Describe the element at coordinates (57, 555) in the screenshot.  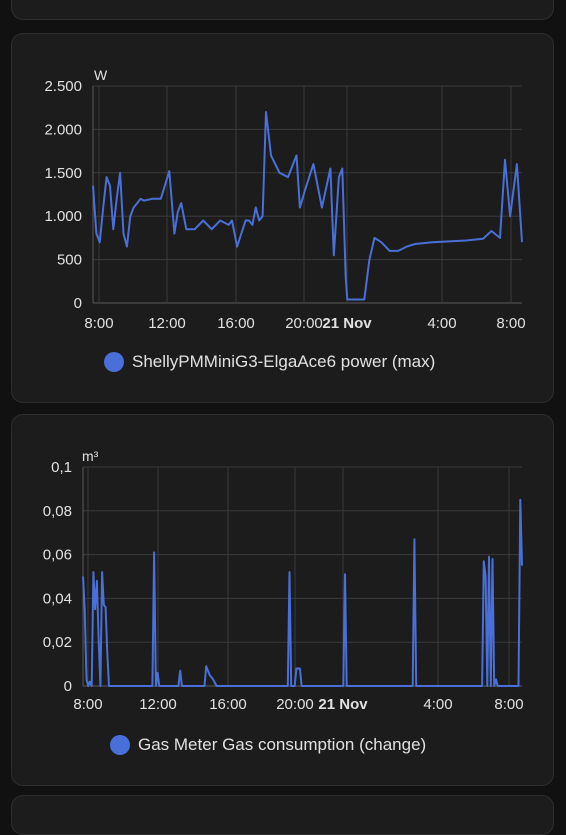
I see `y-tick-label: 0,06` at that location.